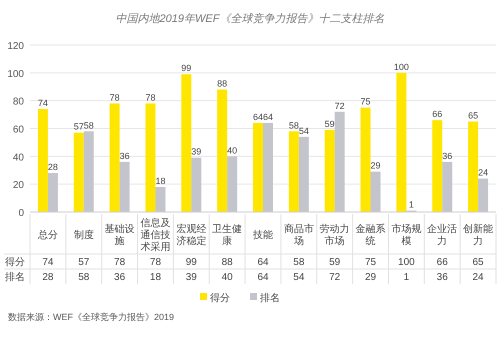  What do you see at coordinates (155, 235) in the screenshot?
I see `x-tick-label: 信息及通信技术采用` at bounding box center [155, 235].